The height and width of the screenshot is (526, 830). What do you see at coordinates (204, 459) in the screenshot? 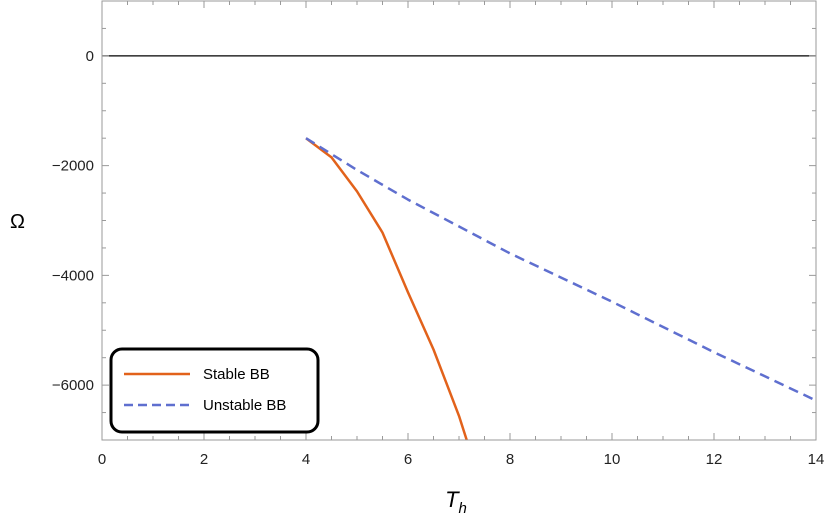
I see `x-tick-label: 2` at bounding box center [204, 459].